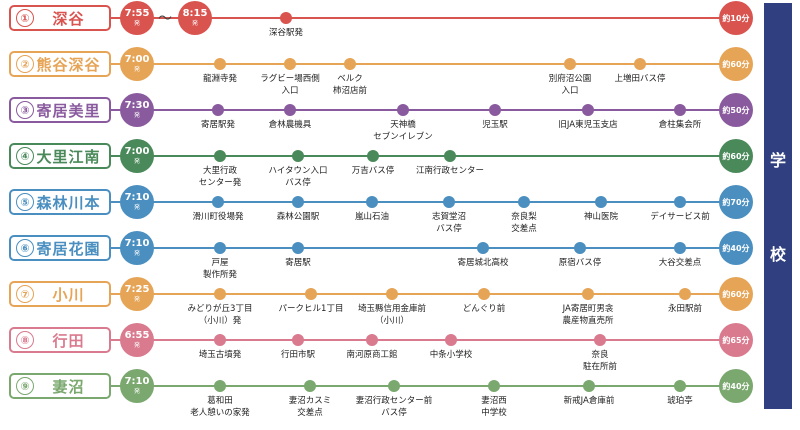 Image resolution: width=800 pixels, height=430 pixels. I want to click on stop-label: 志賀堂沼 バス停, so click(448, 223).